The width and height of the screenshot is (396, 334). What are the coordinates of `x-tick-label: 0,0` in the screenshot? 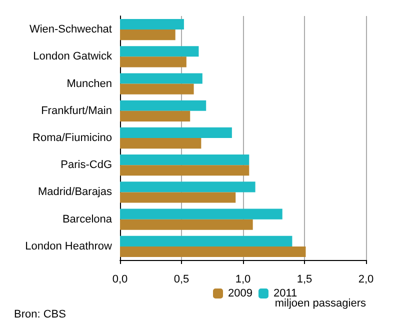 It's located at (120, 280).